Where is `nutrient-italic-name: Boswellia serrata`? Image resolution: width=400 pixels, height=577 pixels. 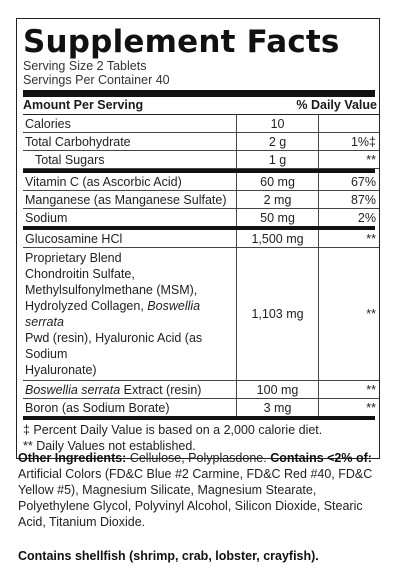
nutrient-italic-name: Boswellia serrata is located at coordinates (73, 389).